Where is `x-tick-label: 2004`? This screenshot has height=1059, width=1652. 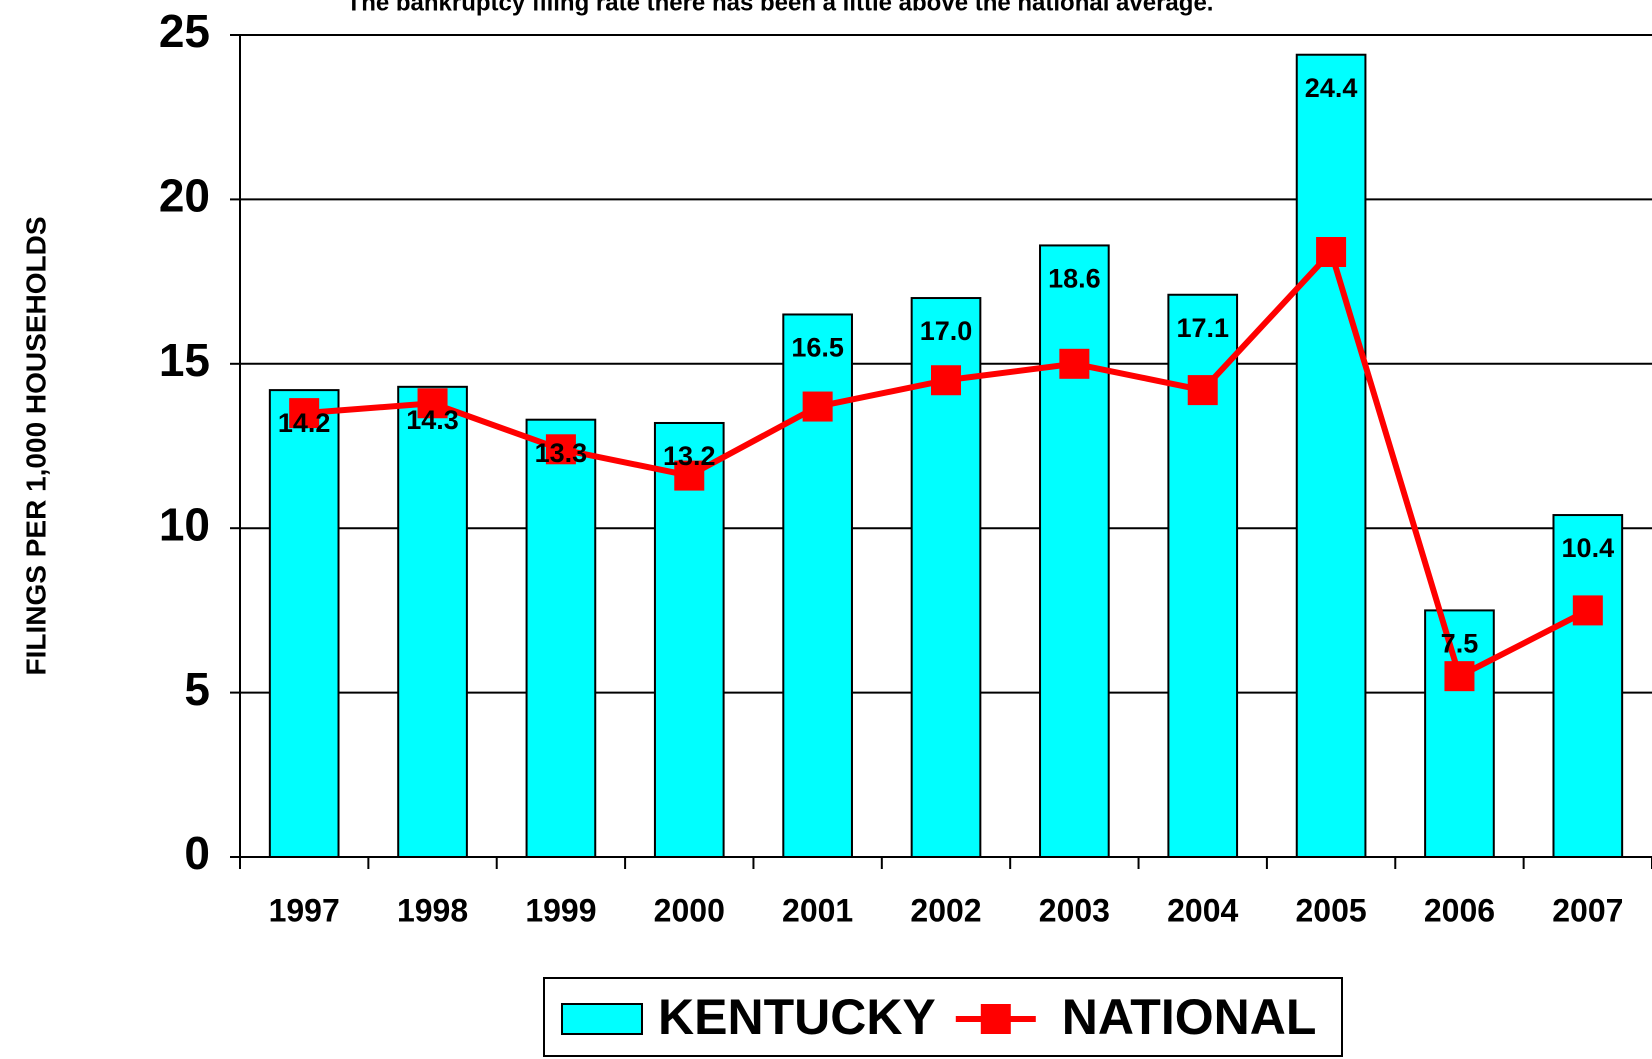
x-tick-label: 2004 is located at coordinates (1202, 910).